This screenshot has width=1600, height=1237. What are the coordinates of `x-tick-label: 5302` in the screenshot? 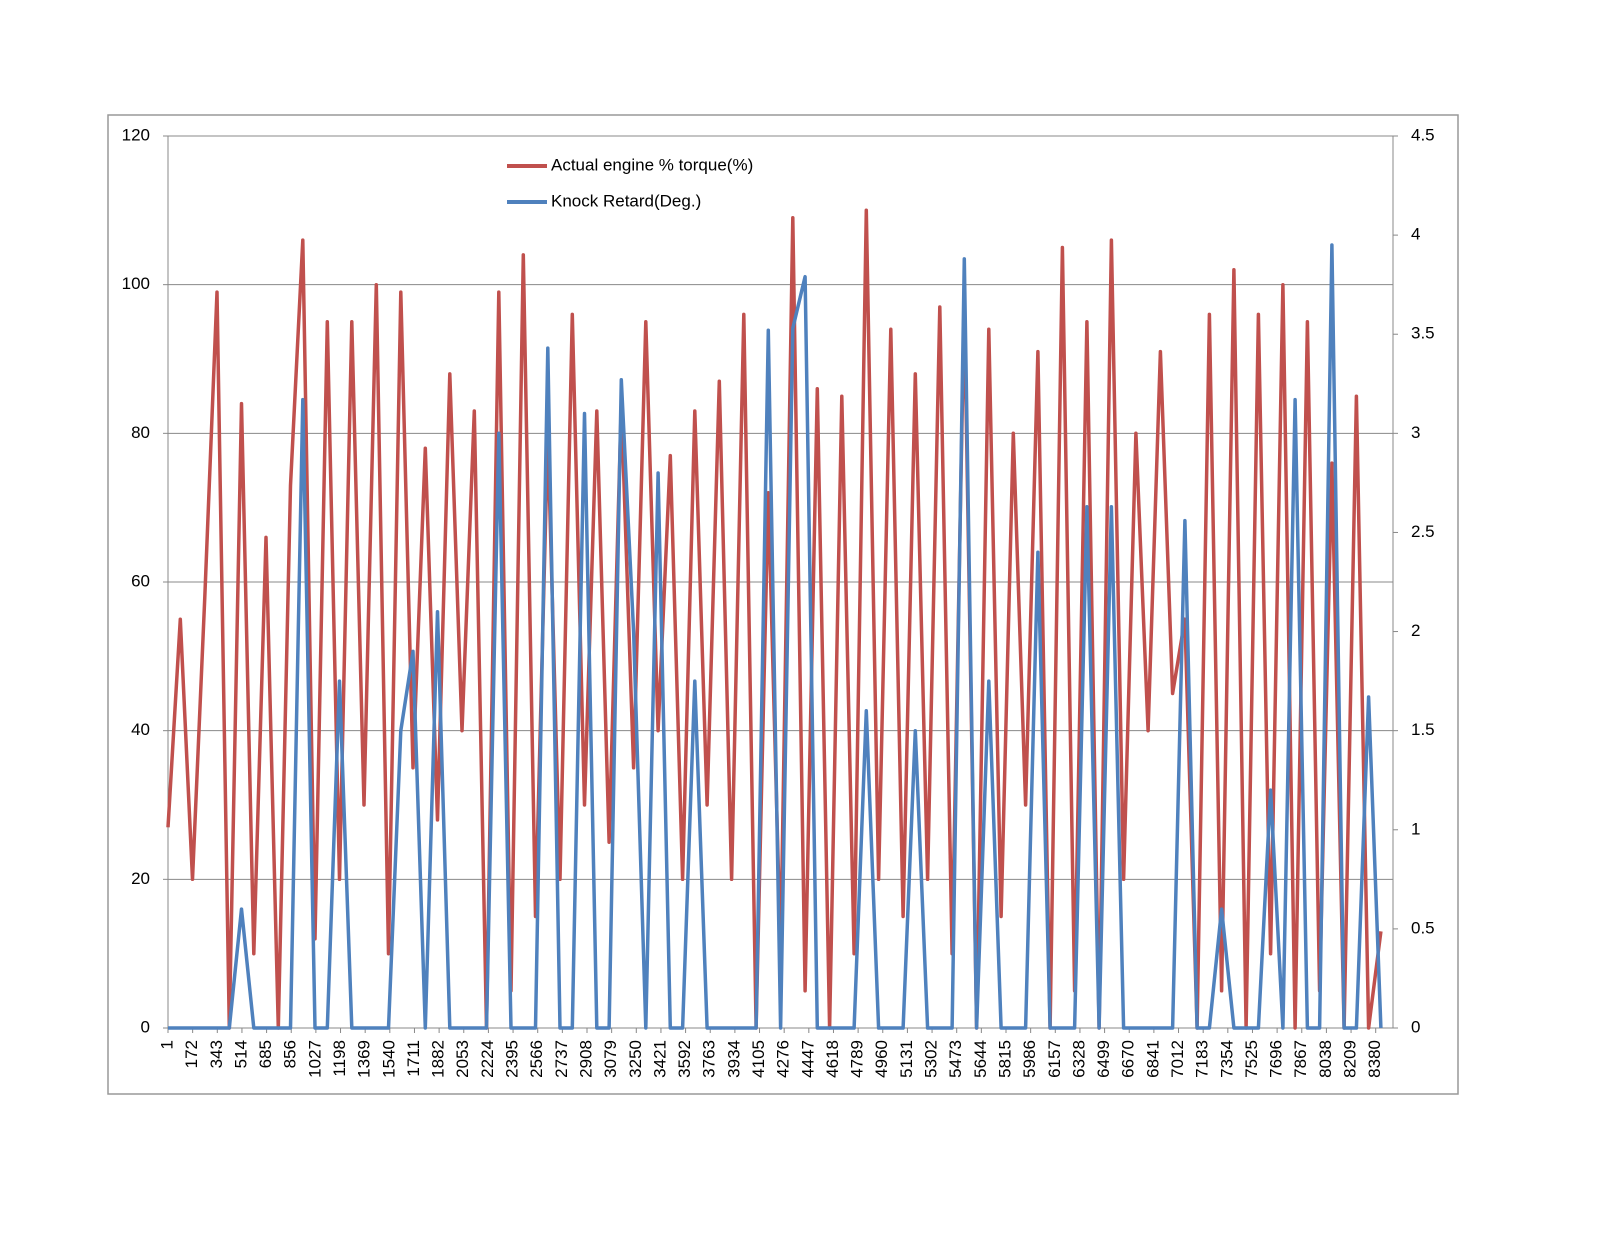 It's located at (931, 1059).